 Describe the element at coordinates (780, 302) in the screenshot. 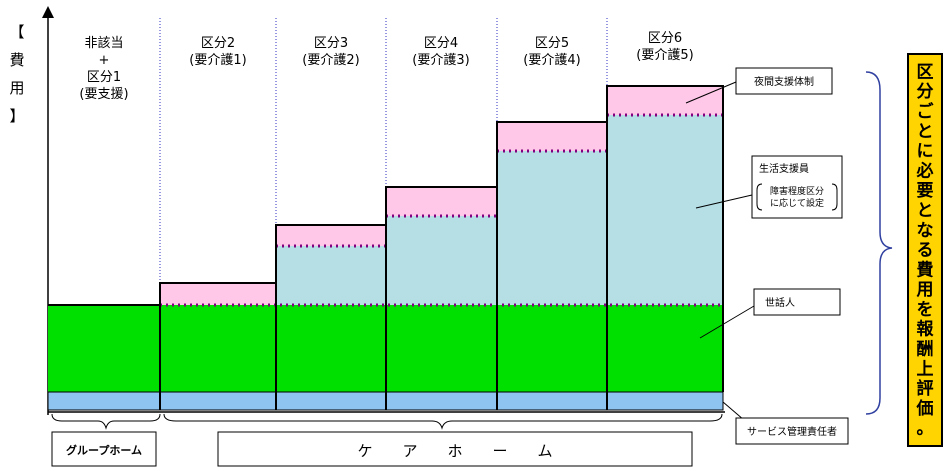

I see `caretaker-label: 世話人` at that location.